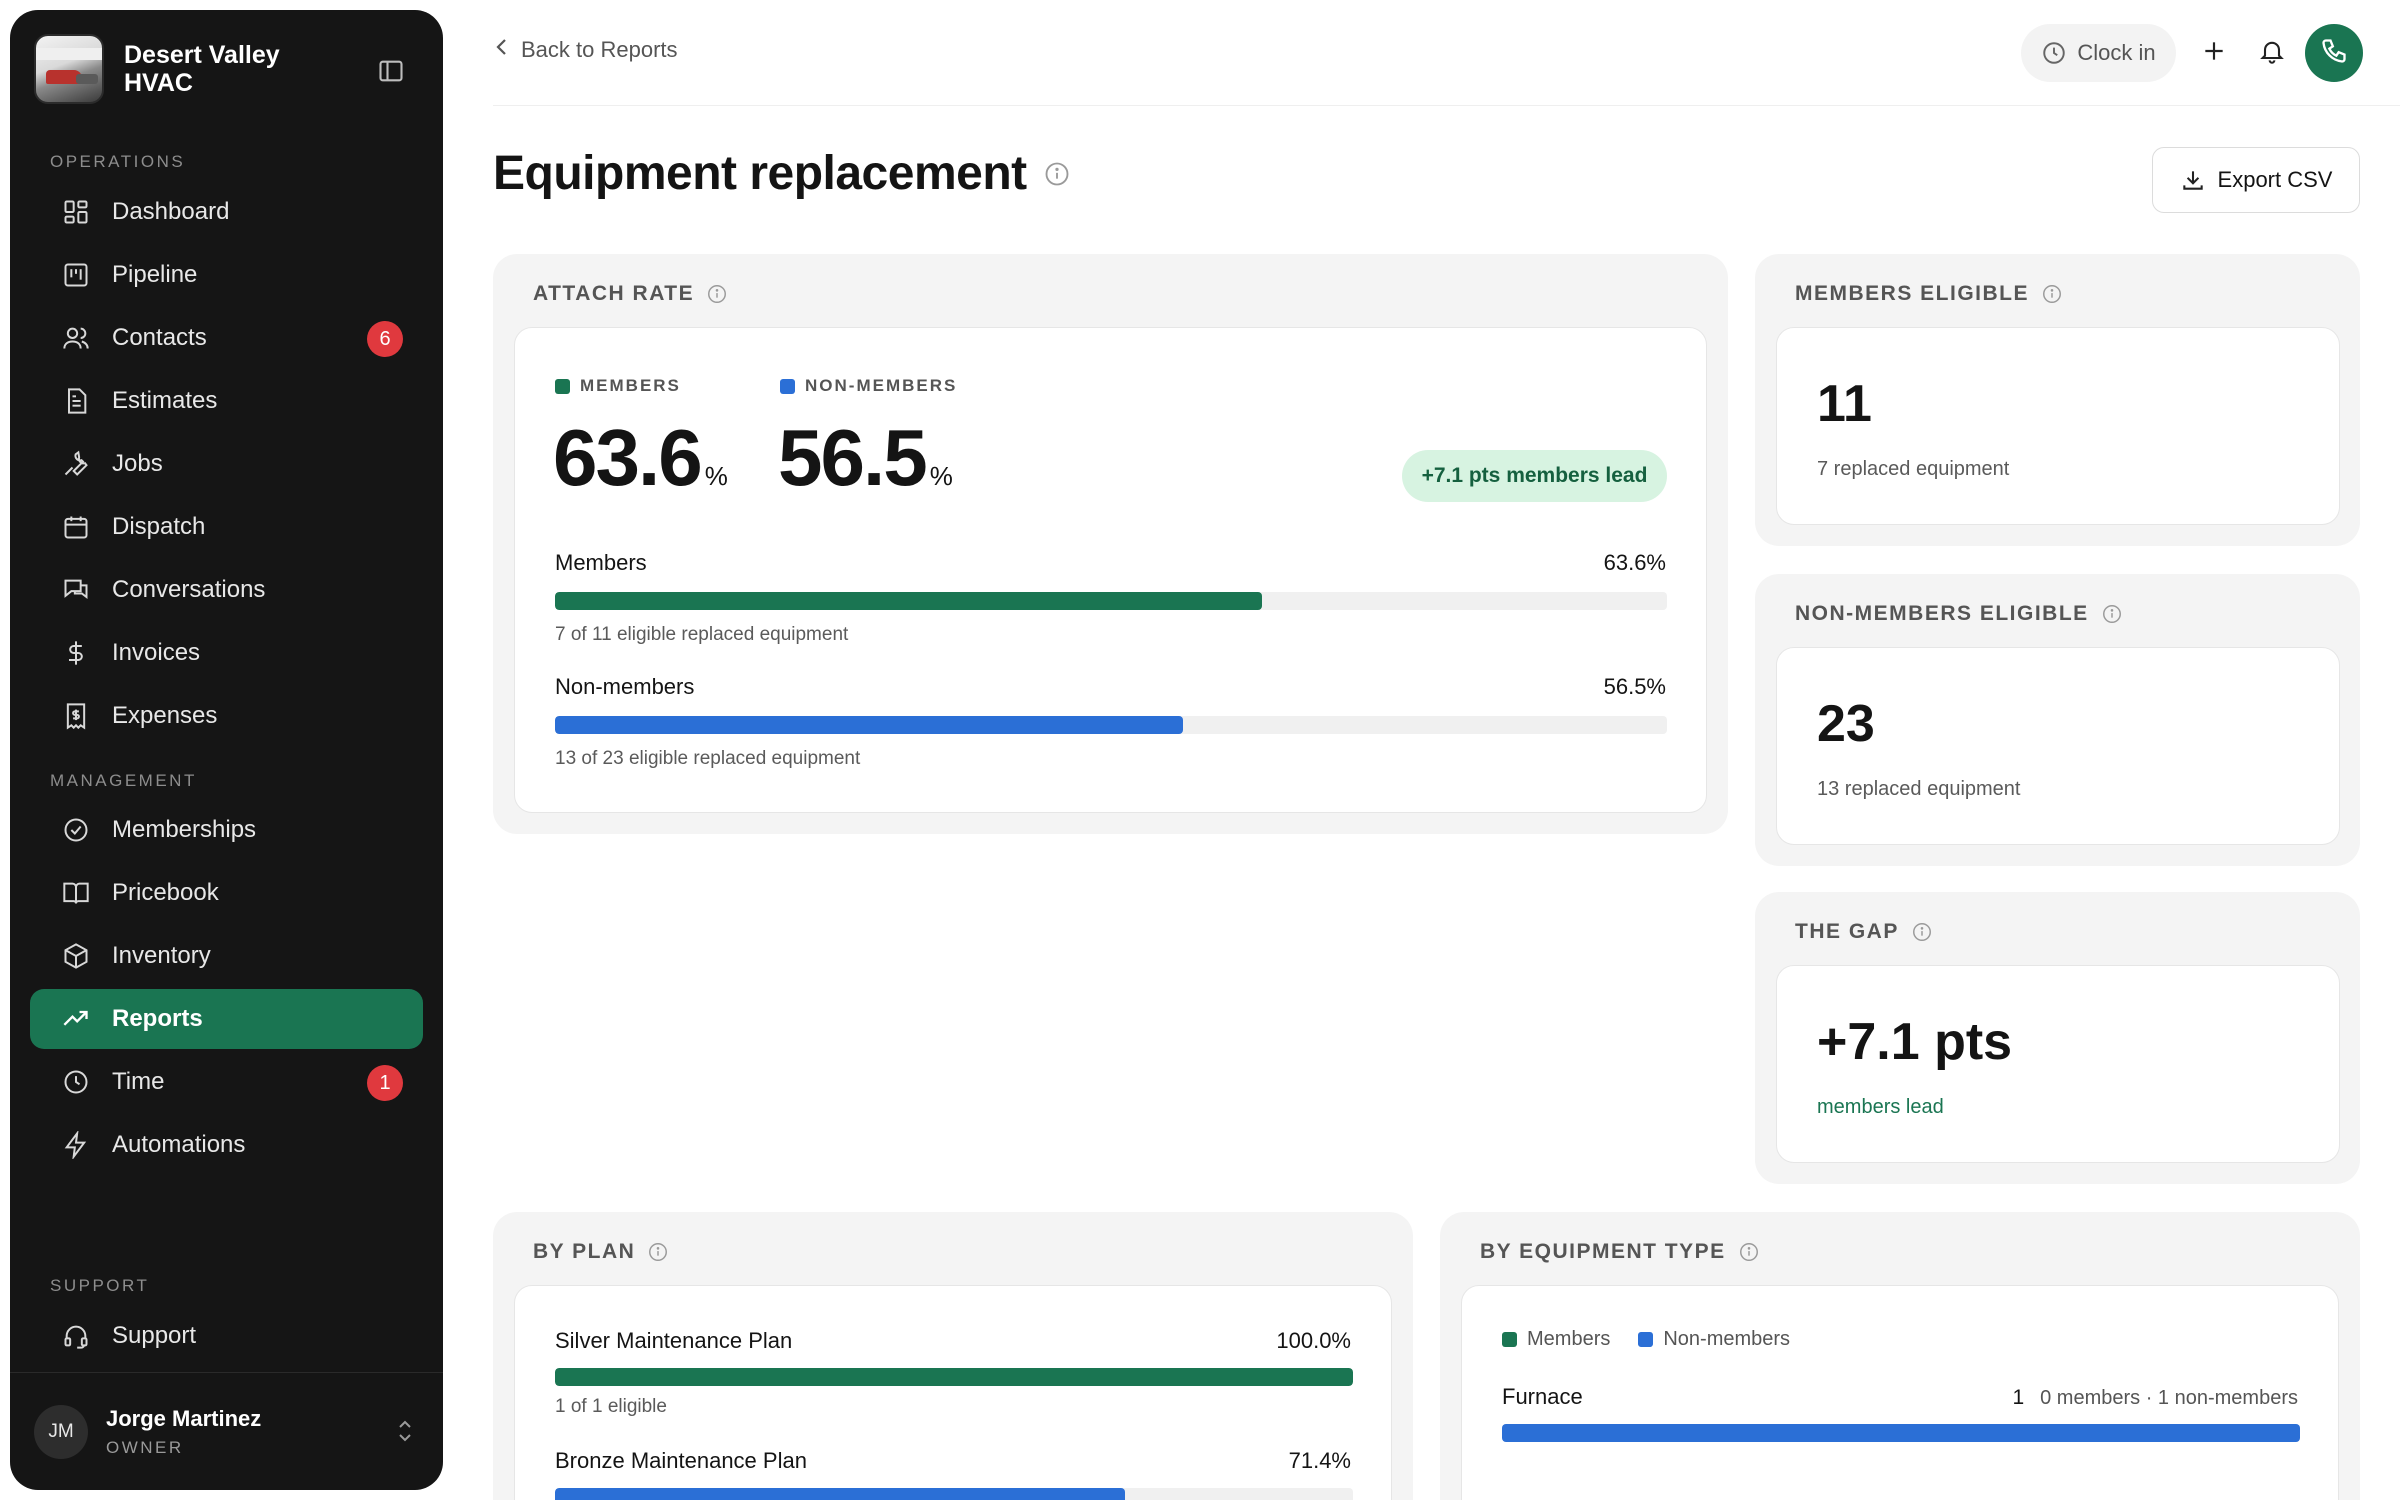 The height and width of the screenshot is (1500, 2400). What do you see at coordinates (76, 590) in the screenshot?
I see `chat-icon` at bounding box center [76, 590].